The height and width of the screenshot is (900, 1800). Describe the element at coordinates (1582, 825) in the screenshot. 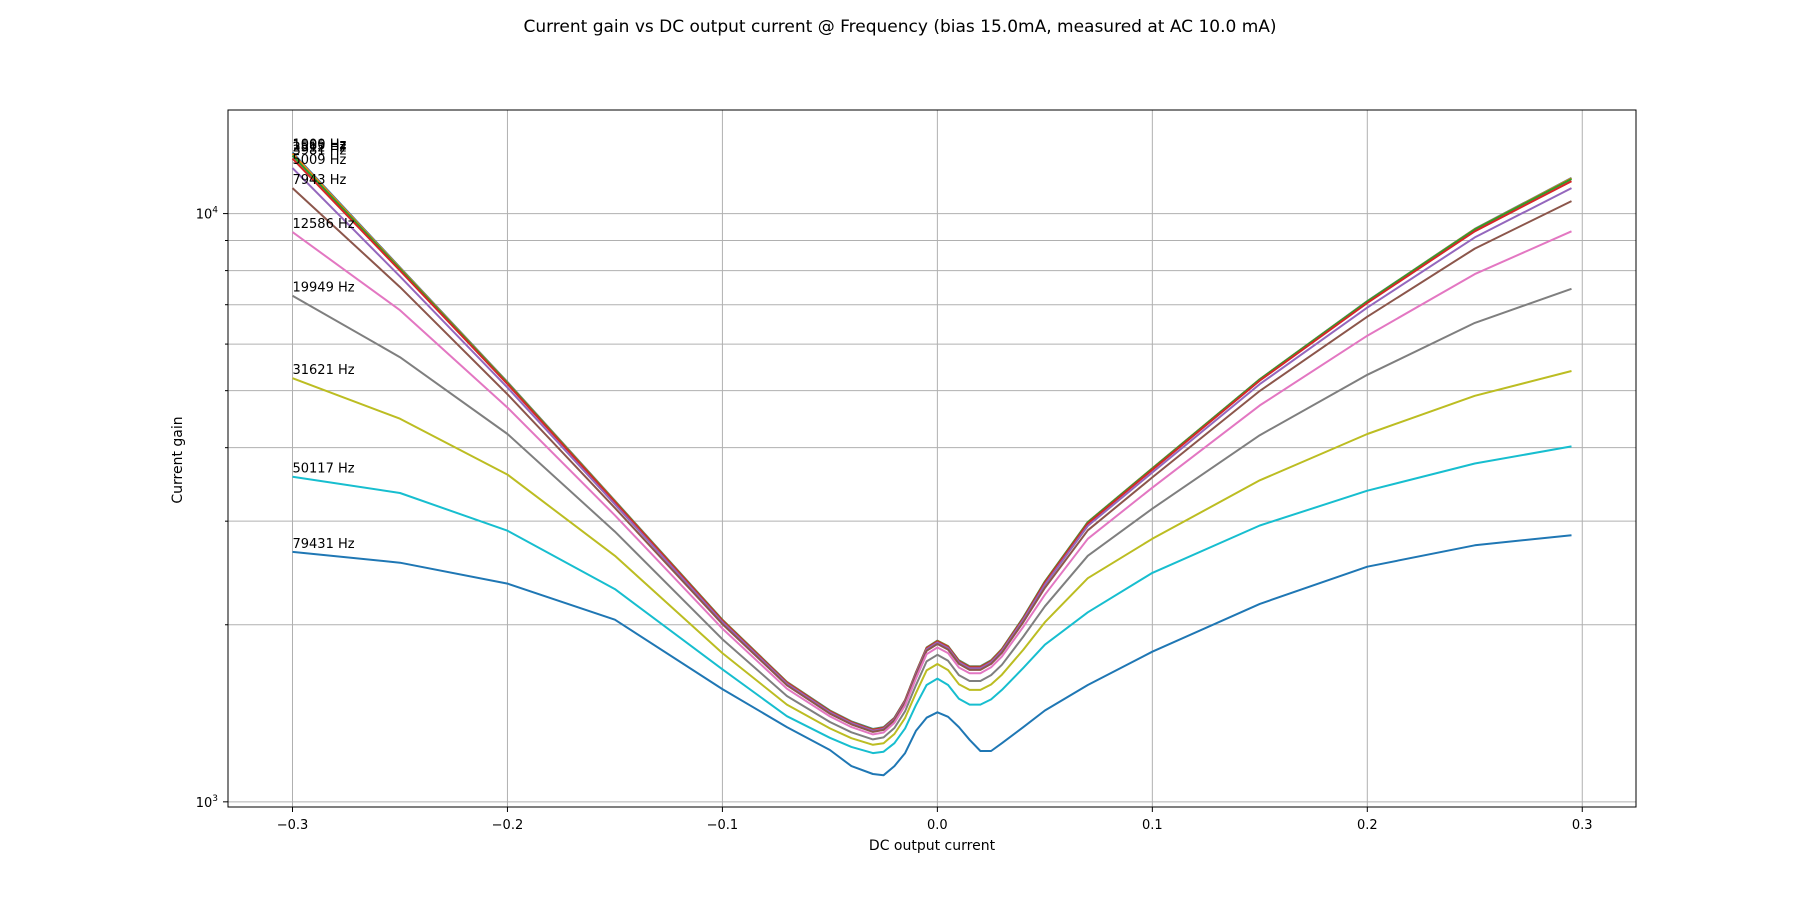

I see `x-tick-label: 0.3` at that location.